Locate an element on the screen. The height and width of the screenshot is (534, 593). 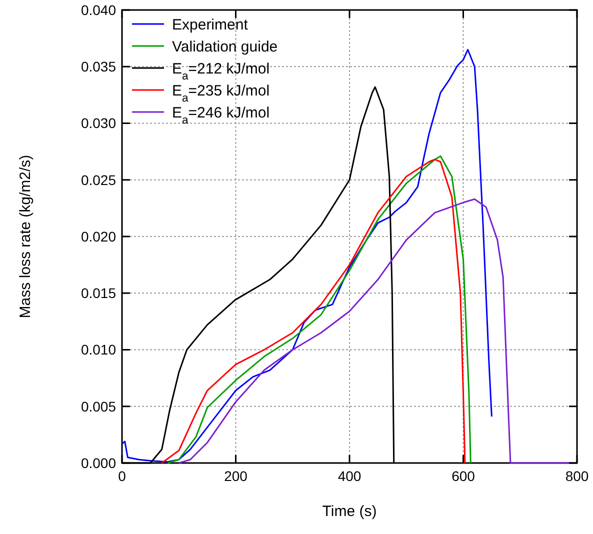
y-tick-label: 0.010 is located at coordinates (98, 350).